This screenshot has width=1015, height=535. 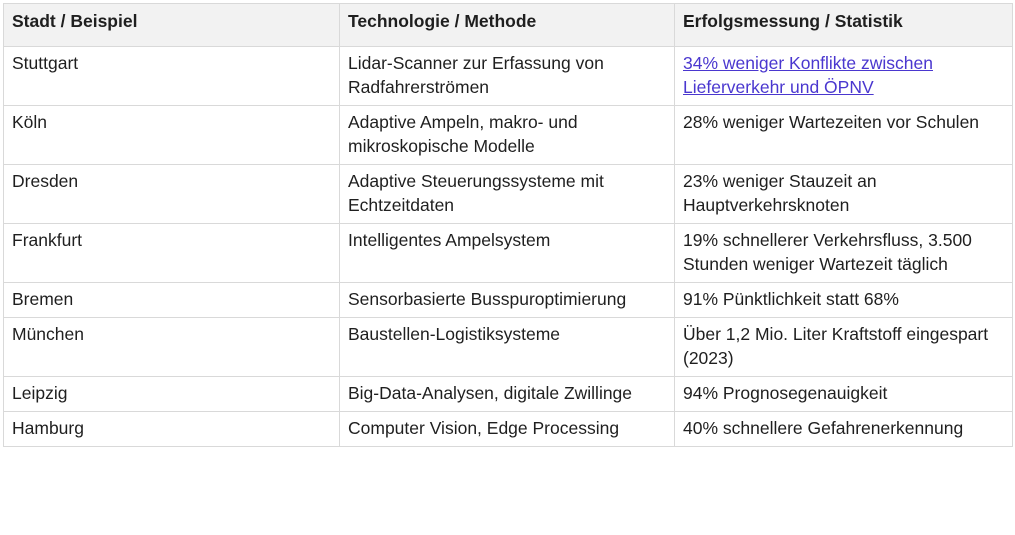 I want to click on cell-city: Stuttgart, so click(x=171, y=76).